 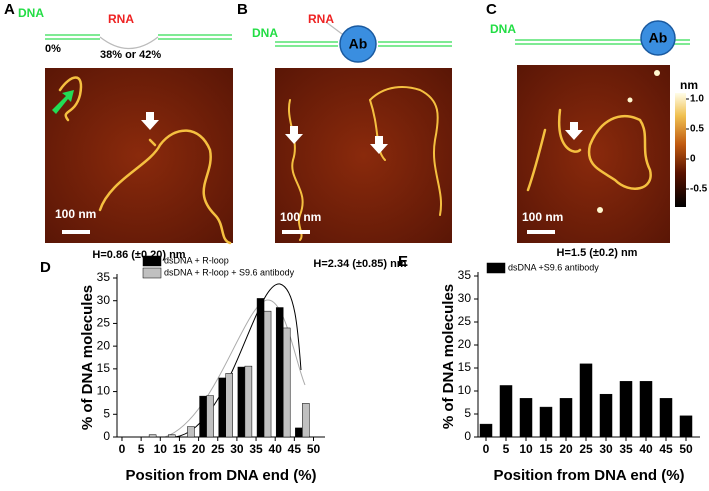 I want to click on panel-label: D, so click(x=45, y=267).